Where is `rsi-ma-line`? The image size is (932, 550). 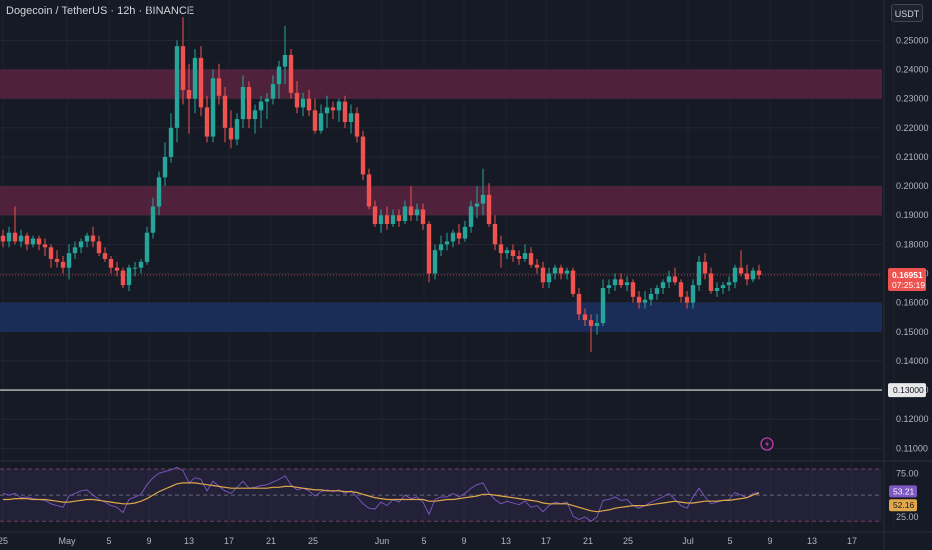 rsi-ma-line is located at coordinates (381, 497).